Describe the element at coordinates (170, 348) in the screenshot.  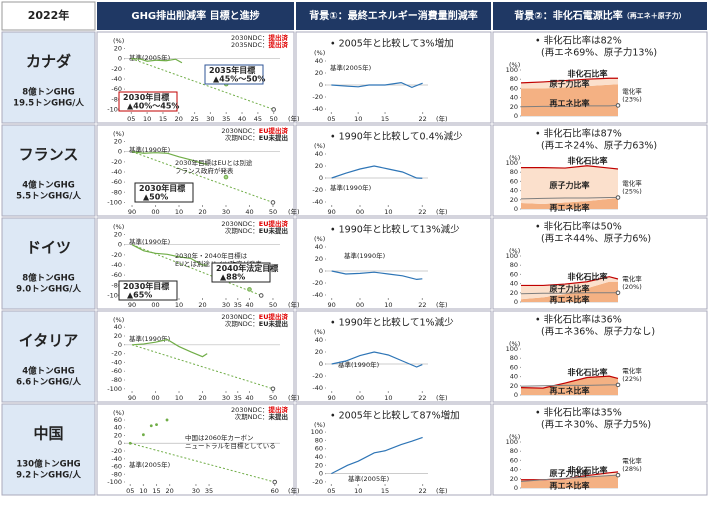
I see `actual-line` at that location.